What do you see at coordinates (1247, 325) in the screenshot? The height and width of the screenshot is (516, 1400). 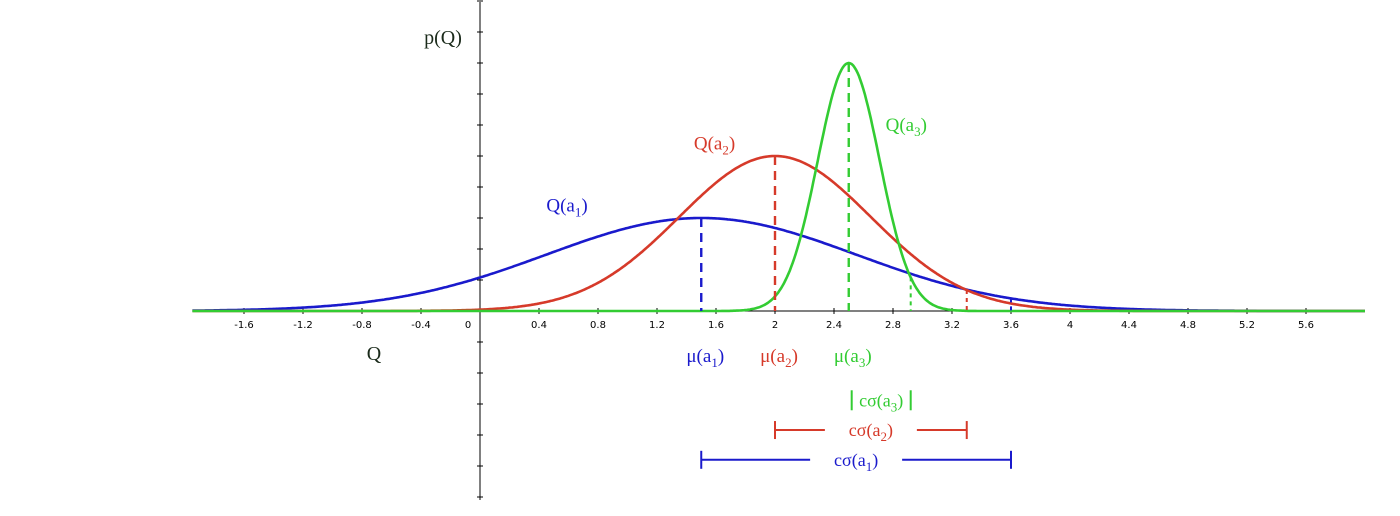 I see `x-tick-label: 5.2` at bounding box center [1247, 325].